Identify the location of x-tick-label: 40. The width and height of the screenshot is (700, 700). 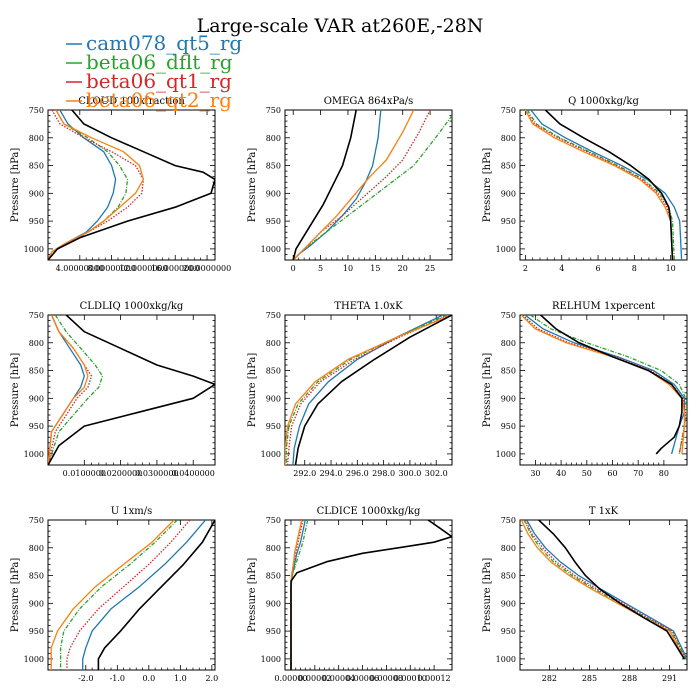
(561, 473).